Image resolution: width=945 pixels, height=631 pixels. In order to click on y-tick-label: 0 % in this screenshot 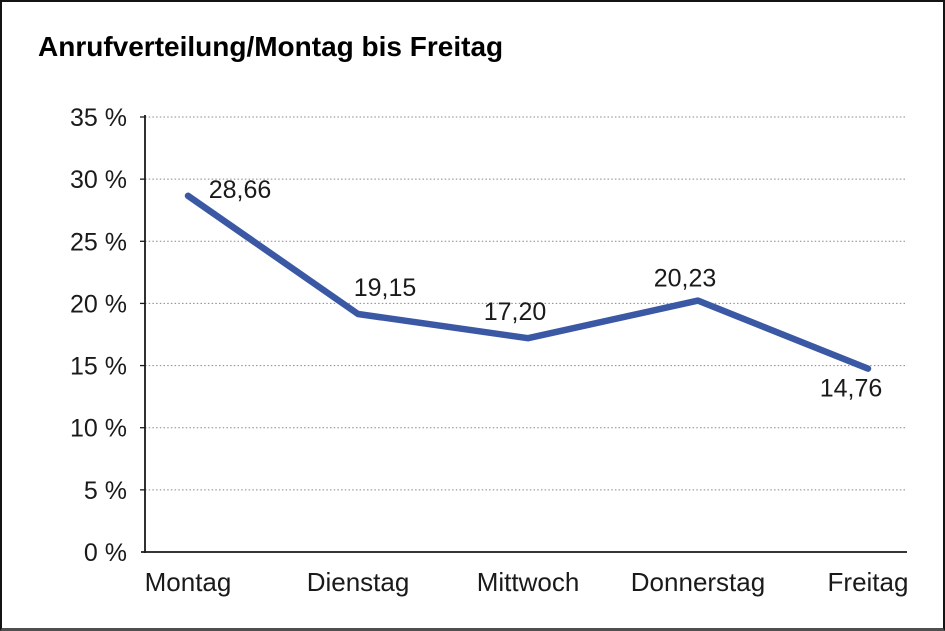, I will do `click(105, 553)`.